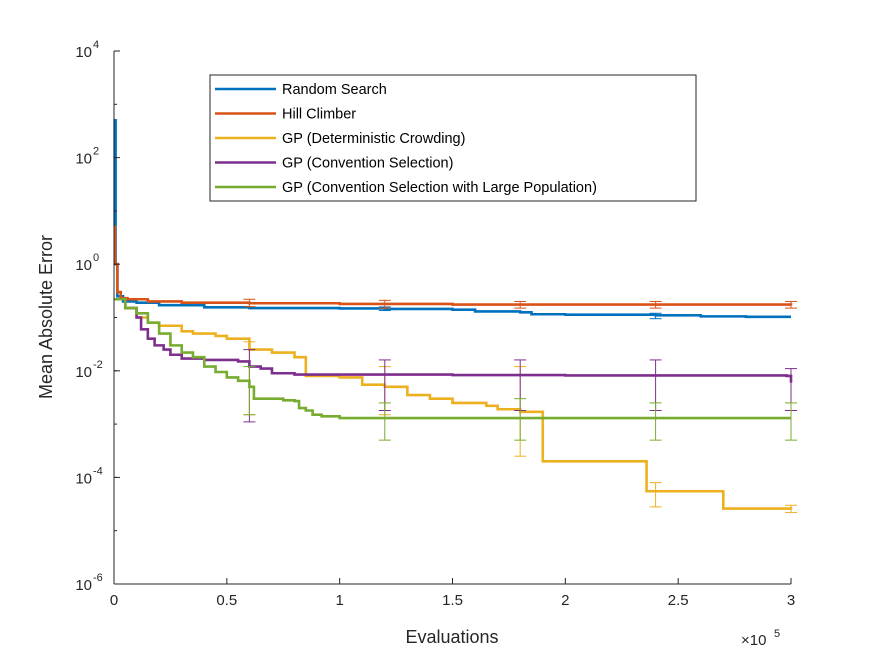 Image resolution: width=875 pixels, height=656 pixels. What do you see at coordinates (334, 90) in the screenshot?
I see `legend-label: Random Search` at bounding box center [334, 90].